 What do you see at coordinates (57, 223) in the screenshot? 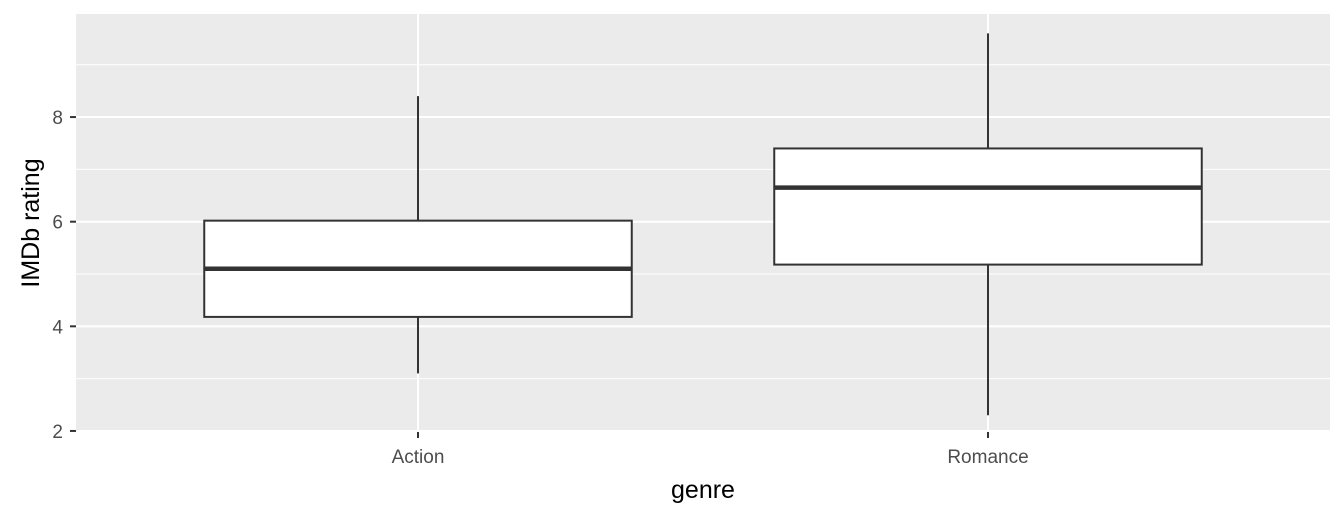
I see `y-tick-label: 6` at bounding box center [57, 223].